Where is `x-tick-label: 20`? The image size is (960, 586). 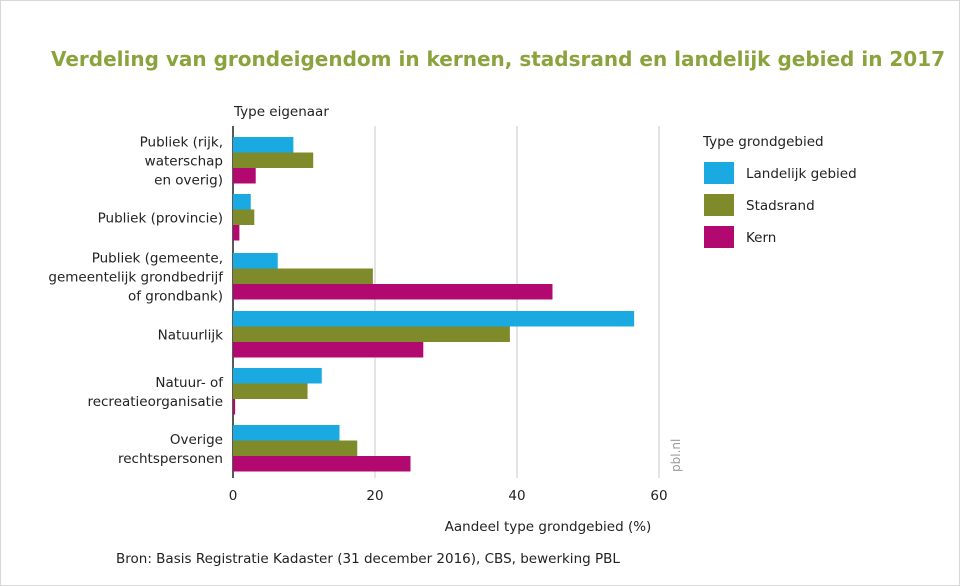
x-tick-label: 20 is located at coordinates (374, 496).